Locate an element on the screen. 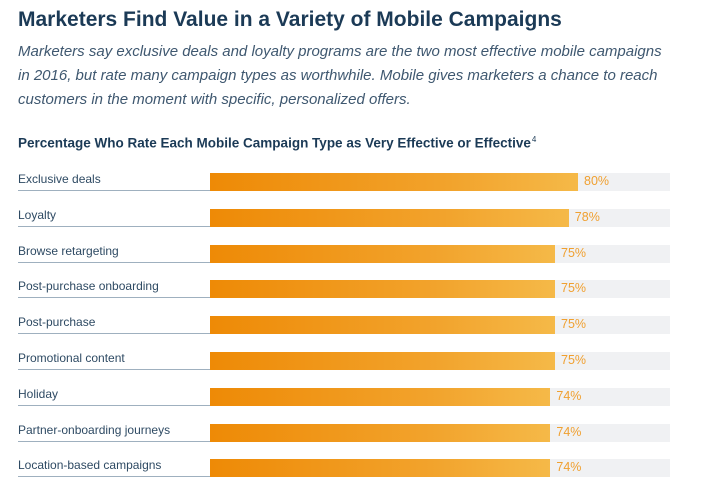 This screenshot has width=701, height=497. bar-track: 78% is located at coordinates (440, 217).